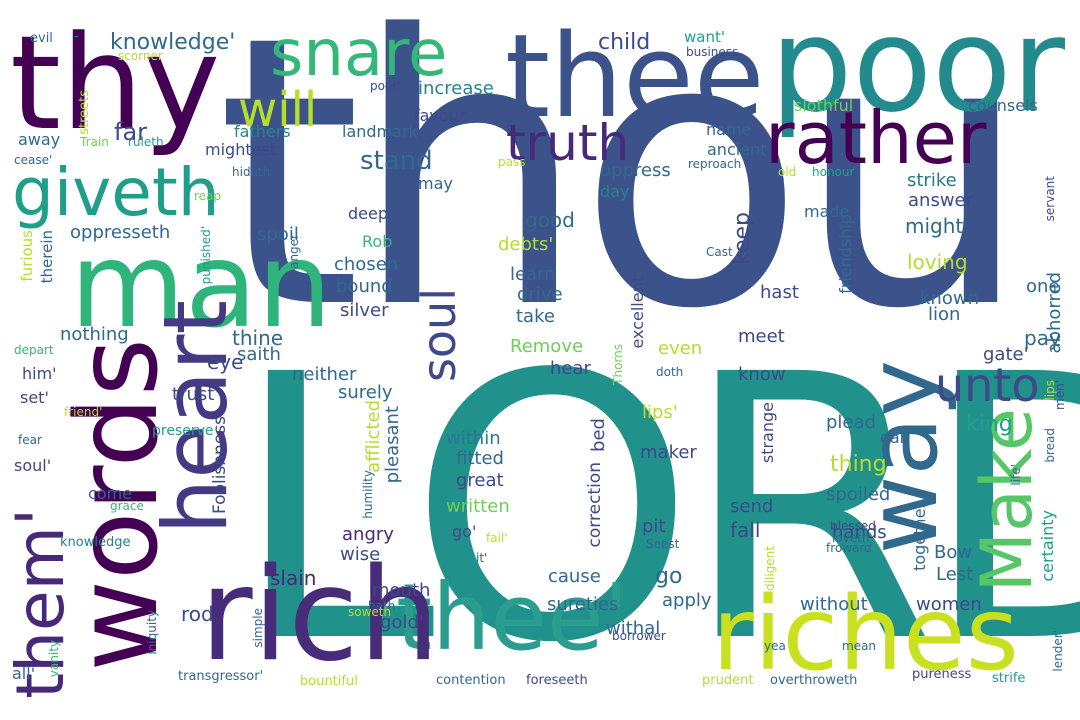 Image resolution: width=1080 pixels, height=720 pixels. Describe the element at coordinates (865, 634) in the screenshot. I see `word-riches: riches` at that location.